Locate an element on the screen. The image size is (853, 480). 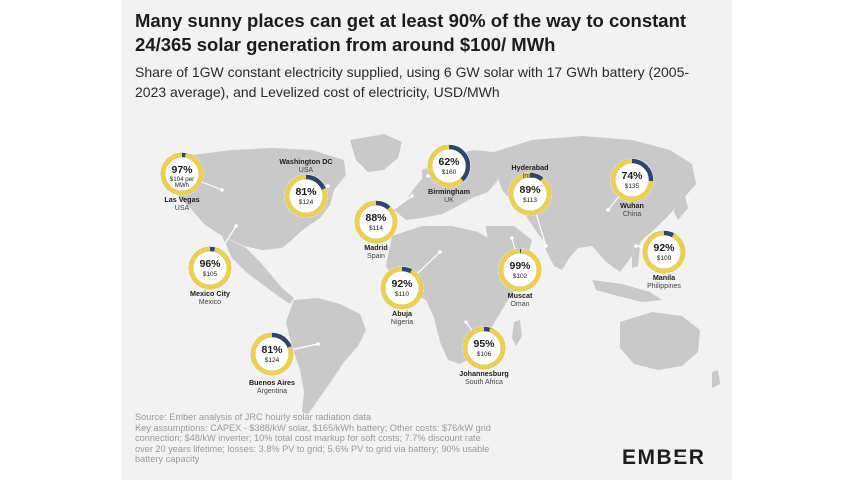
donut-cost-value: $114 is located at coordinates (376, 228).